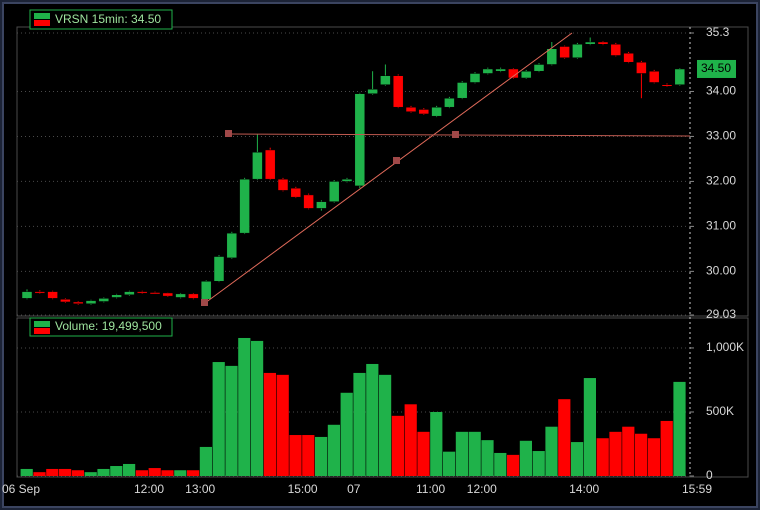 The width and height of the screenshot is (760, 510). Describe the element at coordinates (200, 489) in the screenshot. I see `x-tick-label: 13:00` at that location.